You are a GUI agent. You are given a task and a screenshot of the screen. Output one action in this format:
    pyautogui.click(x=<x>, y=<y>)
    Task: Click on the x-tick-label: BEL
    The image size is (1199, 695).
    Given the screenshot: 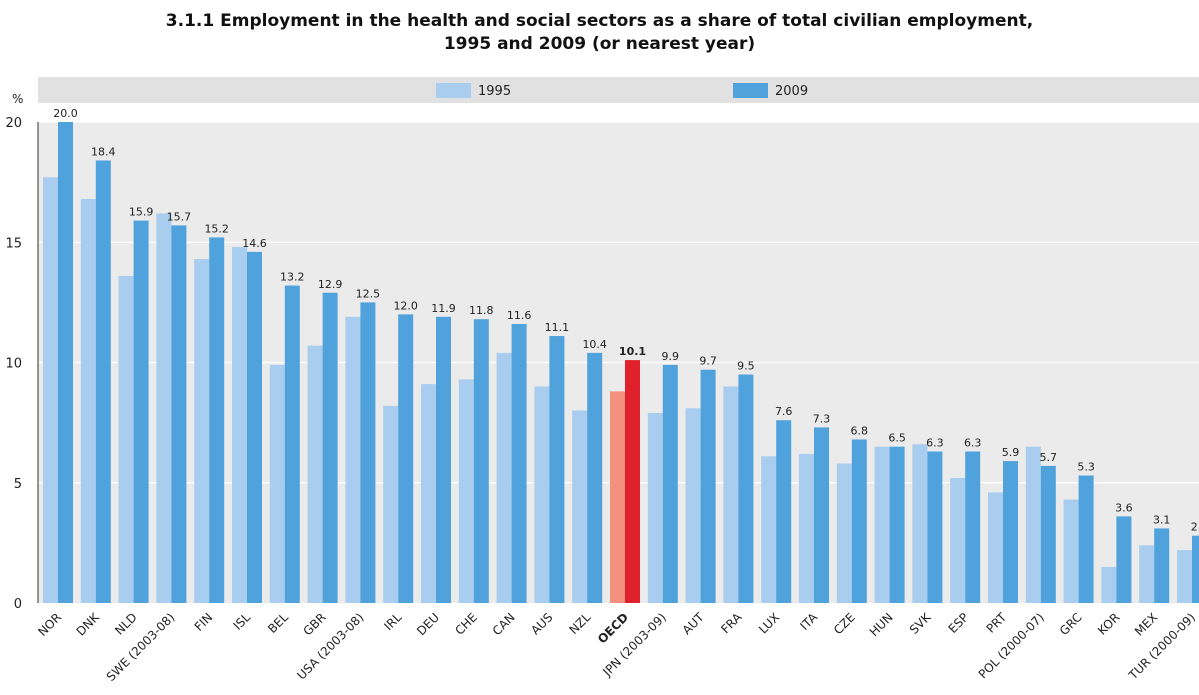 What is the action you would take?
    pyautogui.click(x=278, y=623)
    